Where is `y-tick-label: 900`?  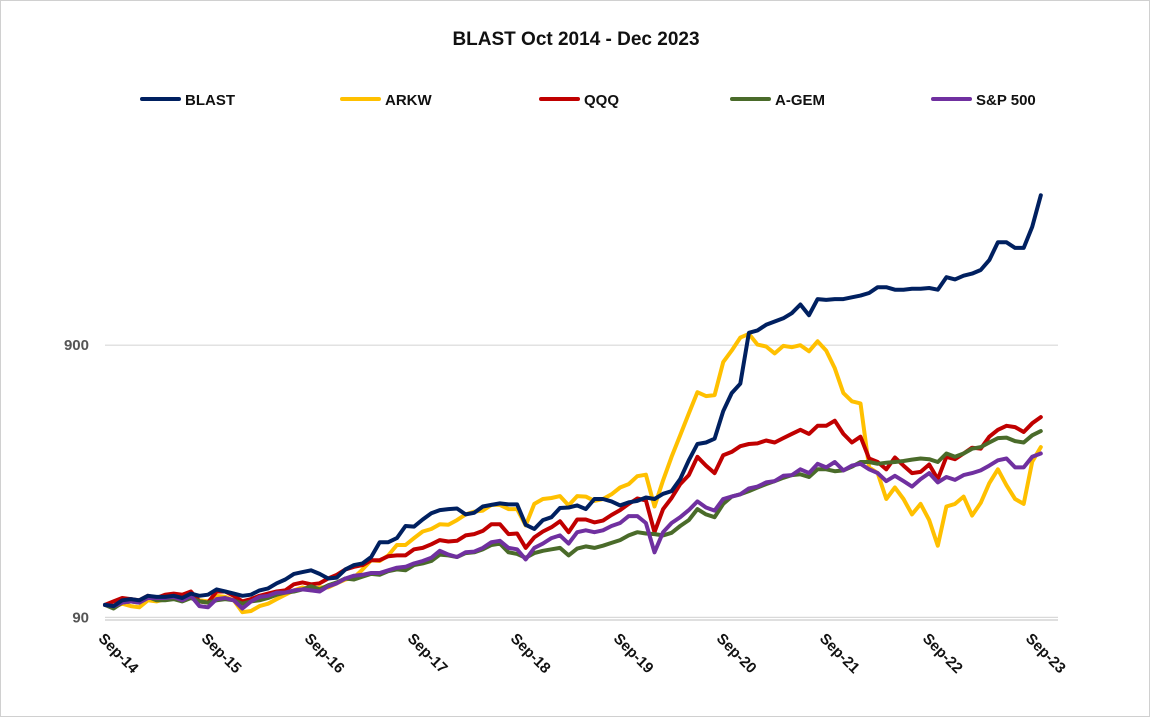 y-tick-label: 900 is located at coordinates (76, 345).